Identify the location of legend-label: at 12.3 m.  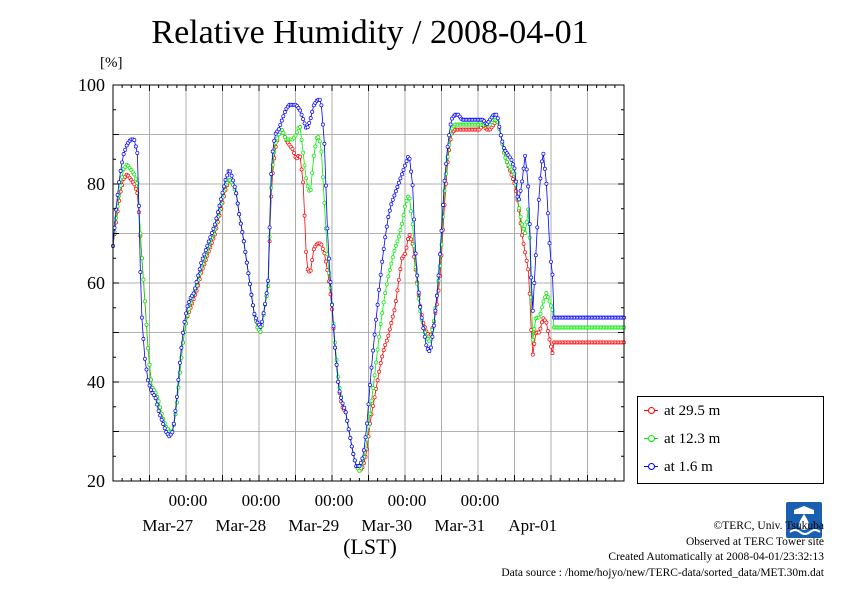
(692, 438).